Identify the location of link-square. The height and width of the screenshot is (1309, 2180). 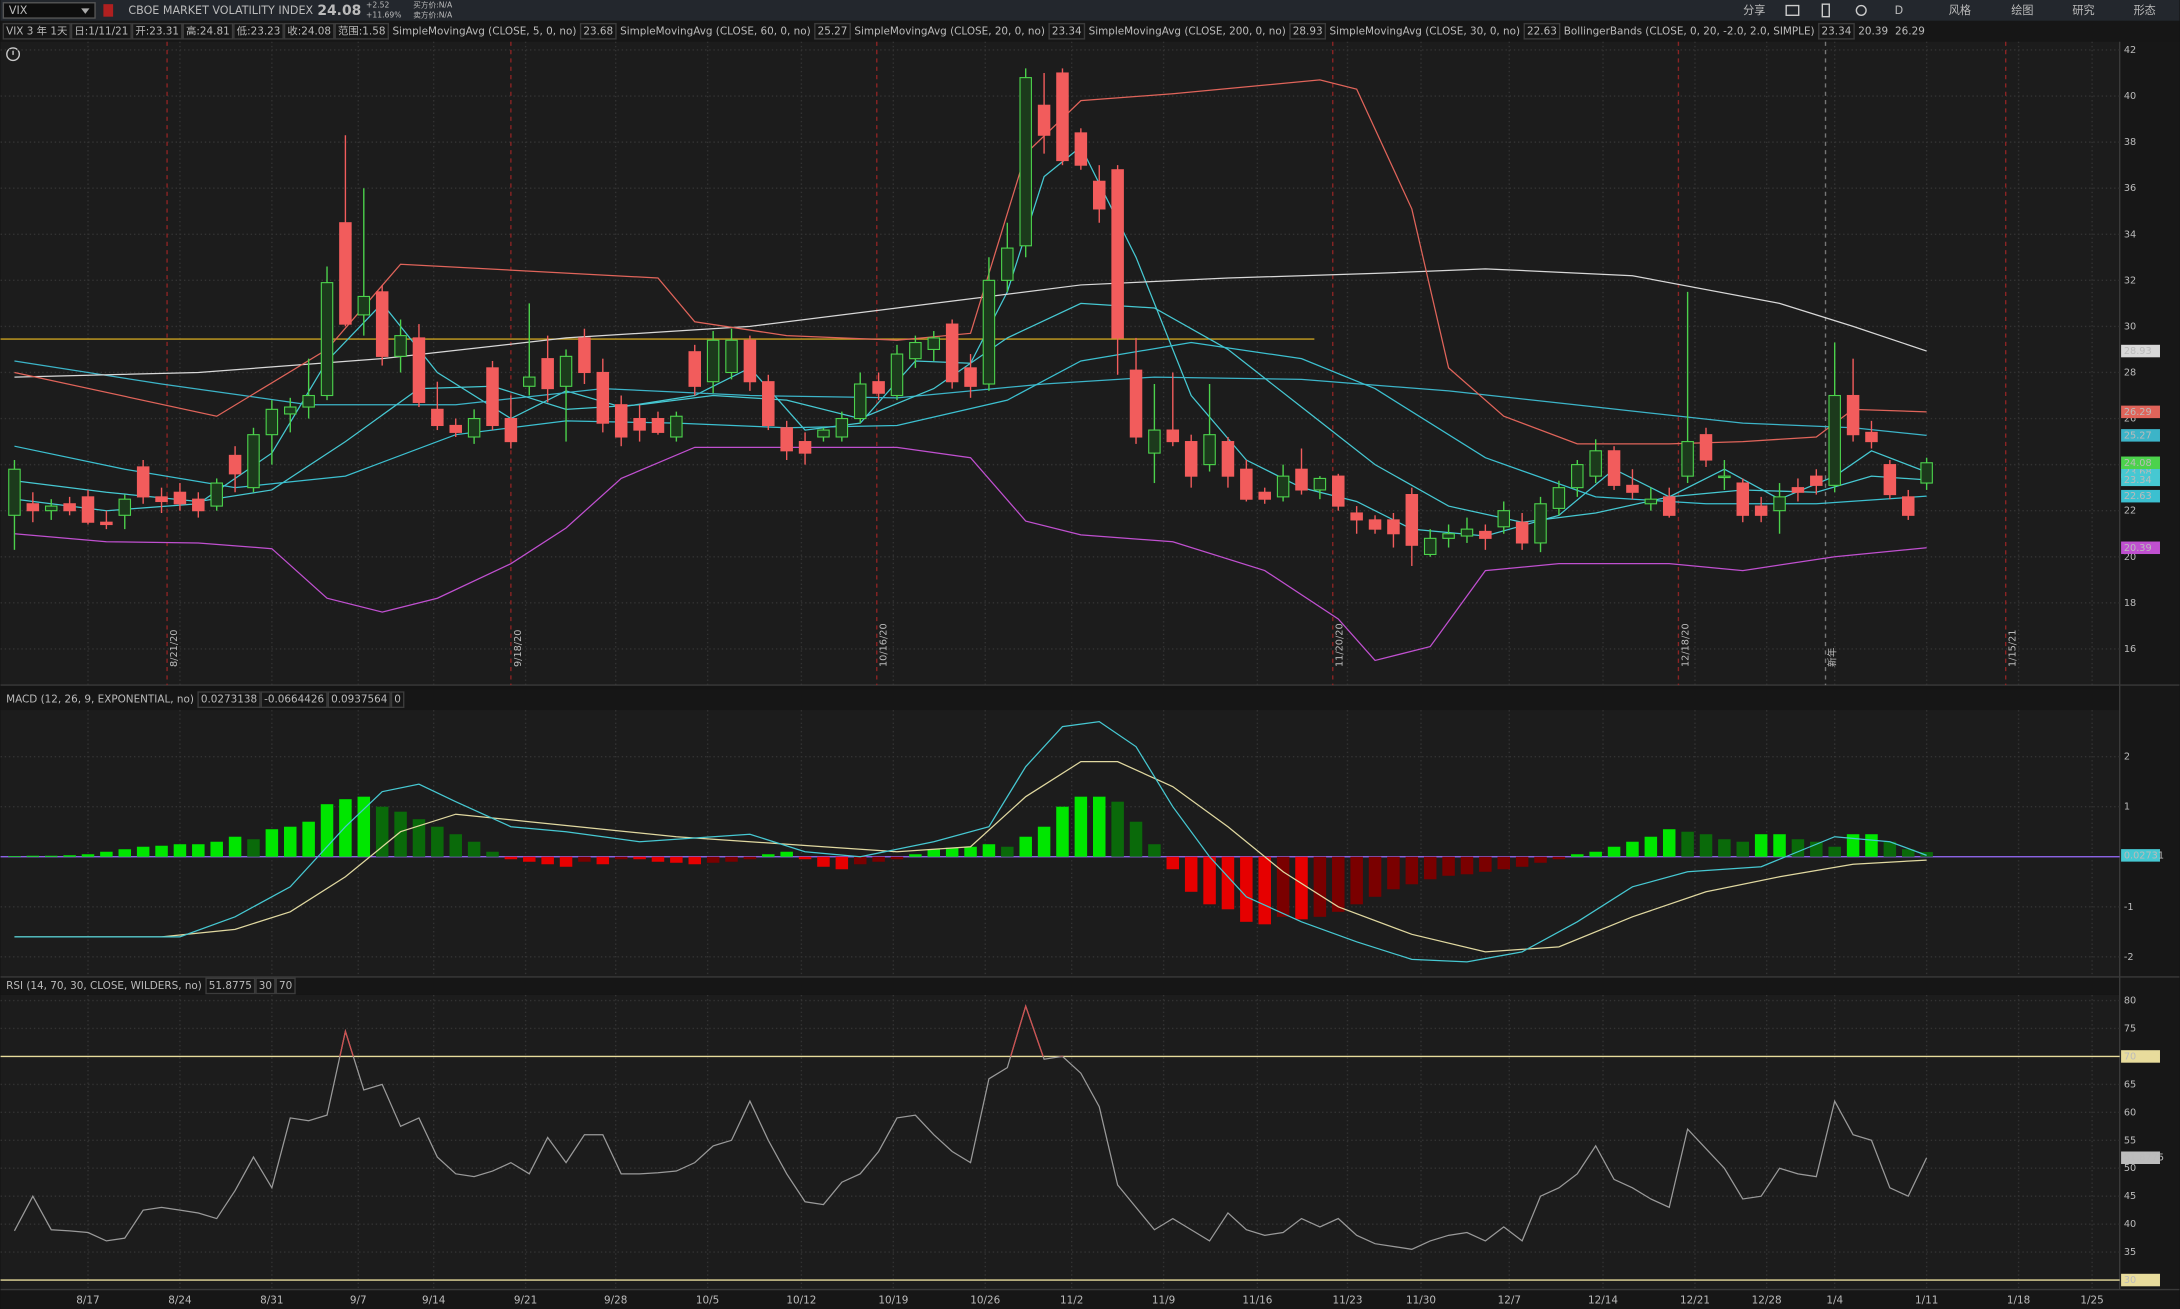
(108, 10).